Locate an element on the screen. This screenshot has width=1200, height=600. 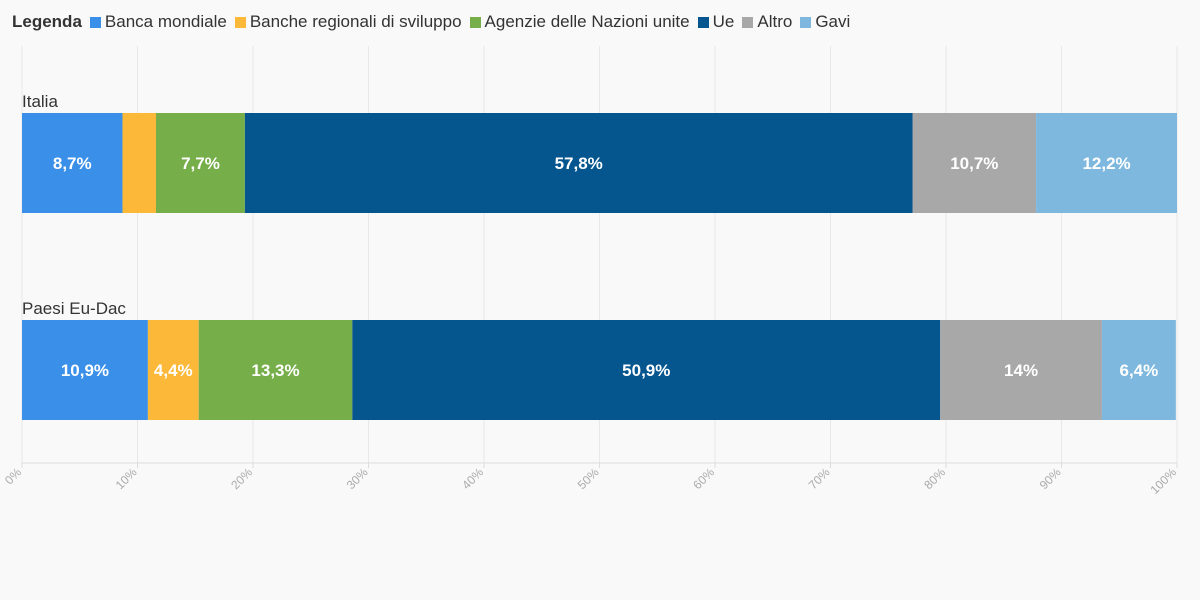
legend-item: Agenzie delle Nazioni unite is located at coordinates (579, 22).